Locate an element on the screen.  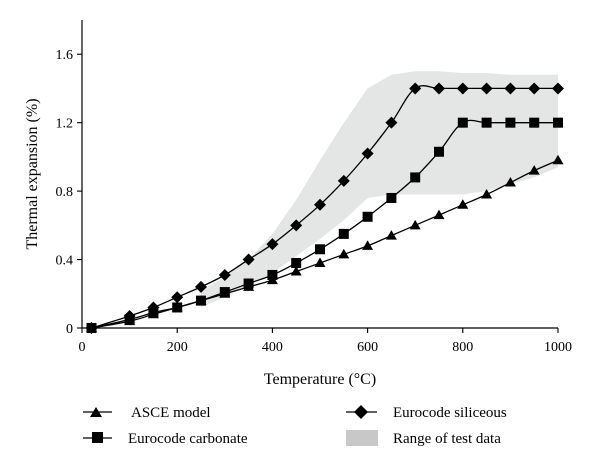
y-tick-label-0.4: 0.4 is located at coordinates (65, 261).